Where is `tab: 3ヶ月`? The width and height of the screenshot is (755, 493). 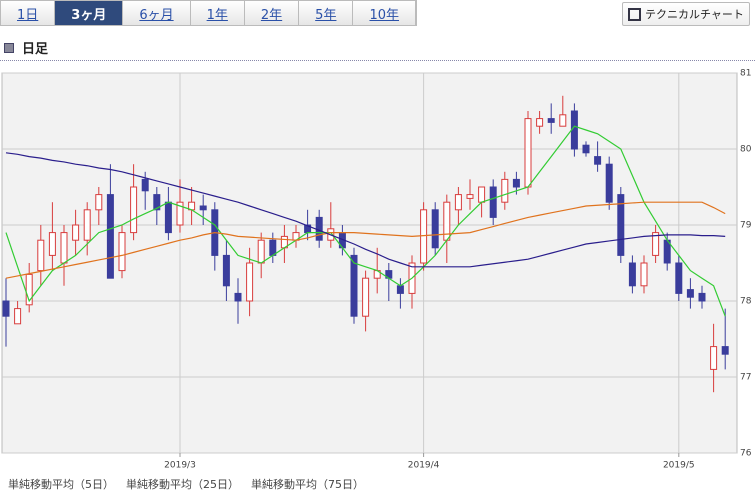 tab: 3ヶ月 is located at coordinates (89, 13).